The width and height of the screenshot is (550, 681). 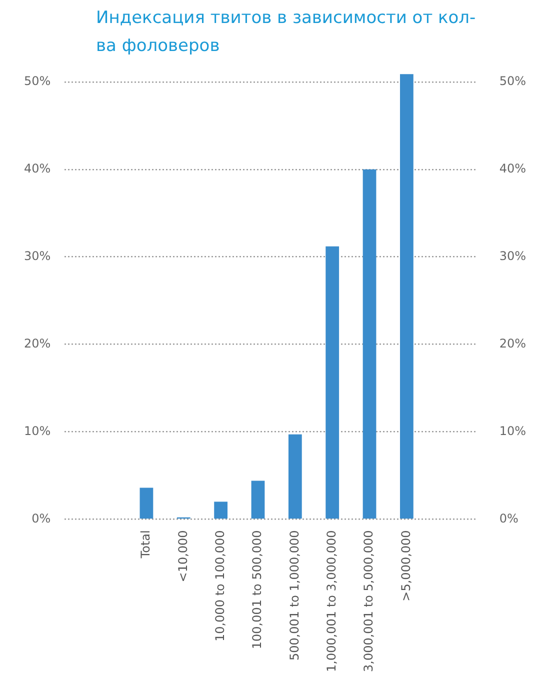 What do you see at coordinates (512, 169) in the screenshot?
I see `y2-tick-label: 40%` at bounding box center [512, 169].